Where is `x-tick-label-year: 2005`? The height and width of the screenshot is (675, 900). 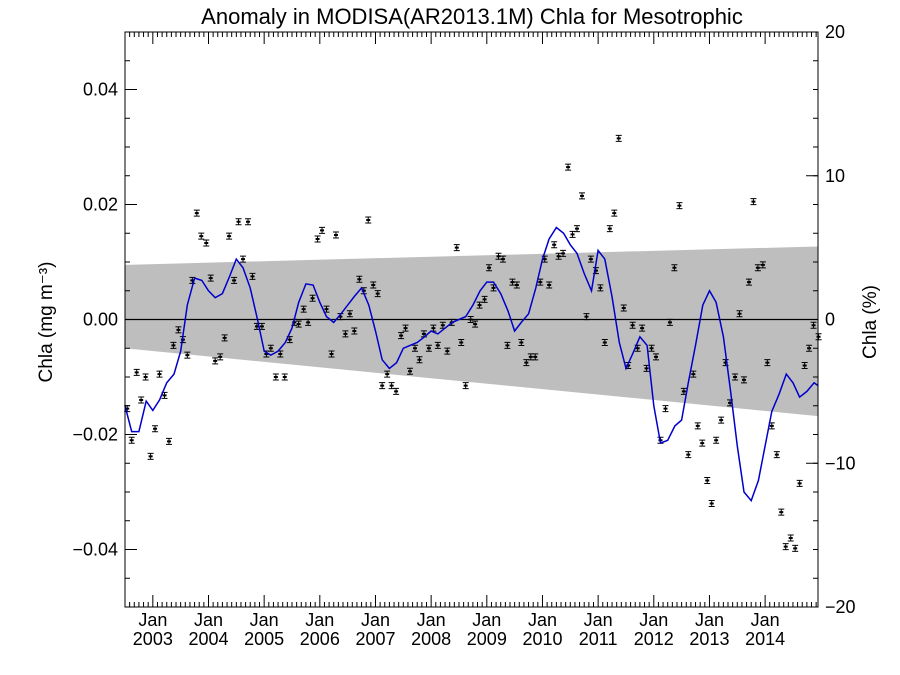 x-tick-label-year: 2005 is located at coordinates (264, 639).